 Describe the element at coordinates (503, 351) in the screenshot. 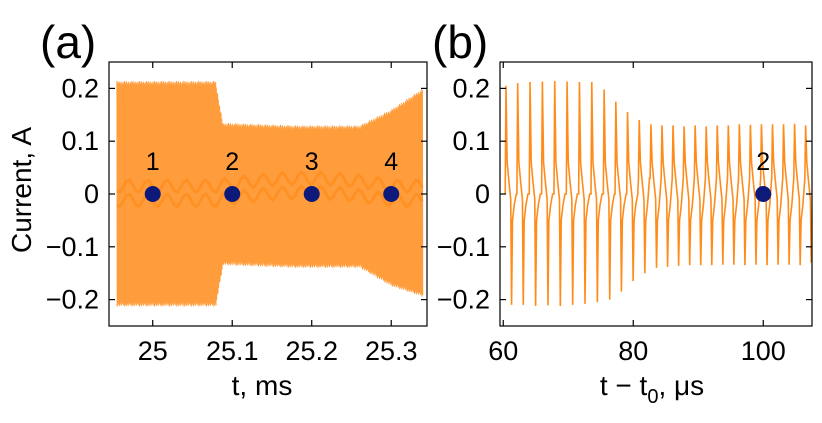

I see `panel-b-x-tick-label: 60` at that location.